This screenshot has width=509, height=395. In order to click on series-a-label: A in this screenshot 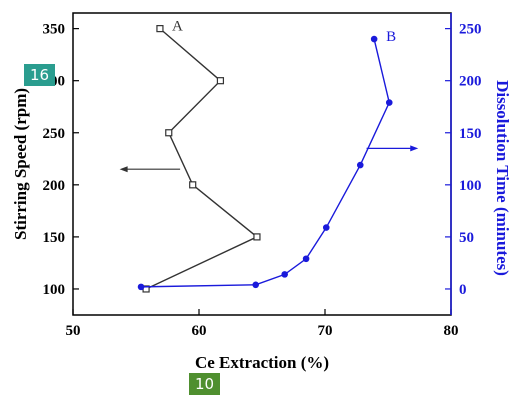, I will do `click(177, 27)`.